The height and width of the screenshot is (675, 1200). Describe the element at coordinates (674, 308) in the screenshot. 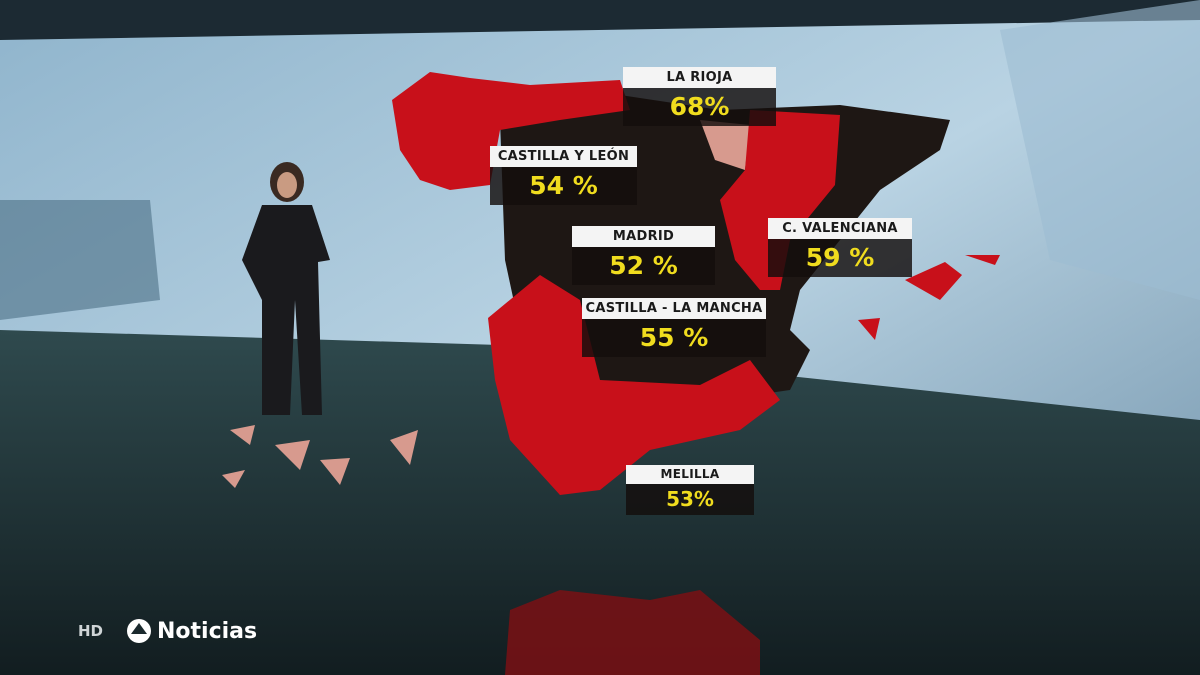

I see `region-name: CASTILLA - LA MANCHA` at that location.